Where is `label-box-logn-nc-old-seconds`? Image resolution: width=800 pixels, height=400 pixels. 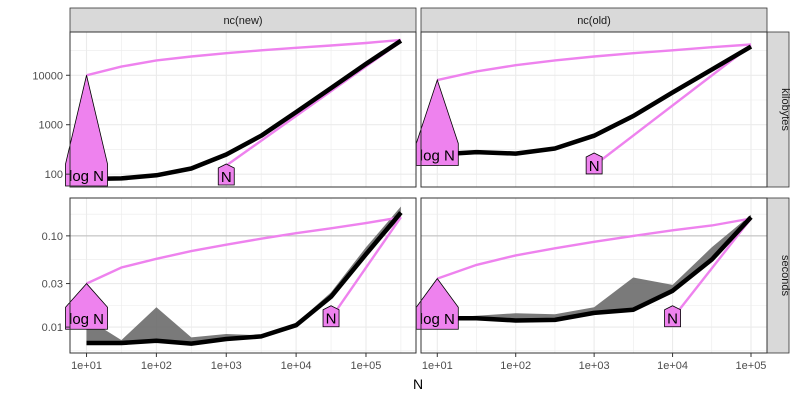 label-box-logn-nc-old-seconds is located at coordinates (437, 303).